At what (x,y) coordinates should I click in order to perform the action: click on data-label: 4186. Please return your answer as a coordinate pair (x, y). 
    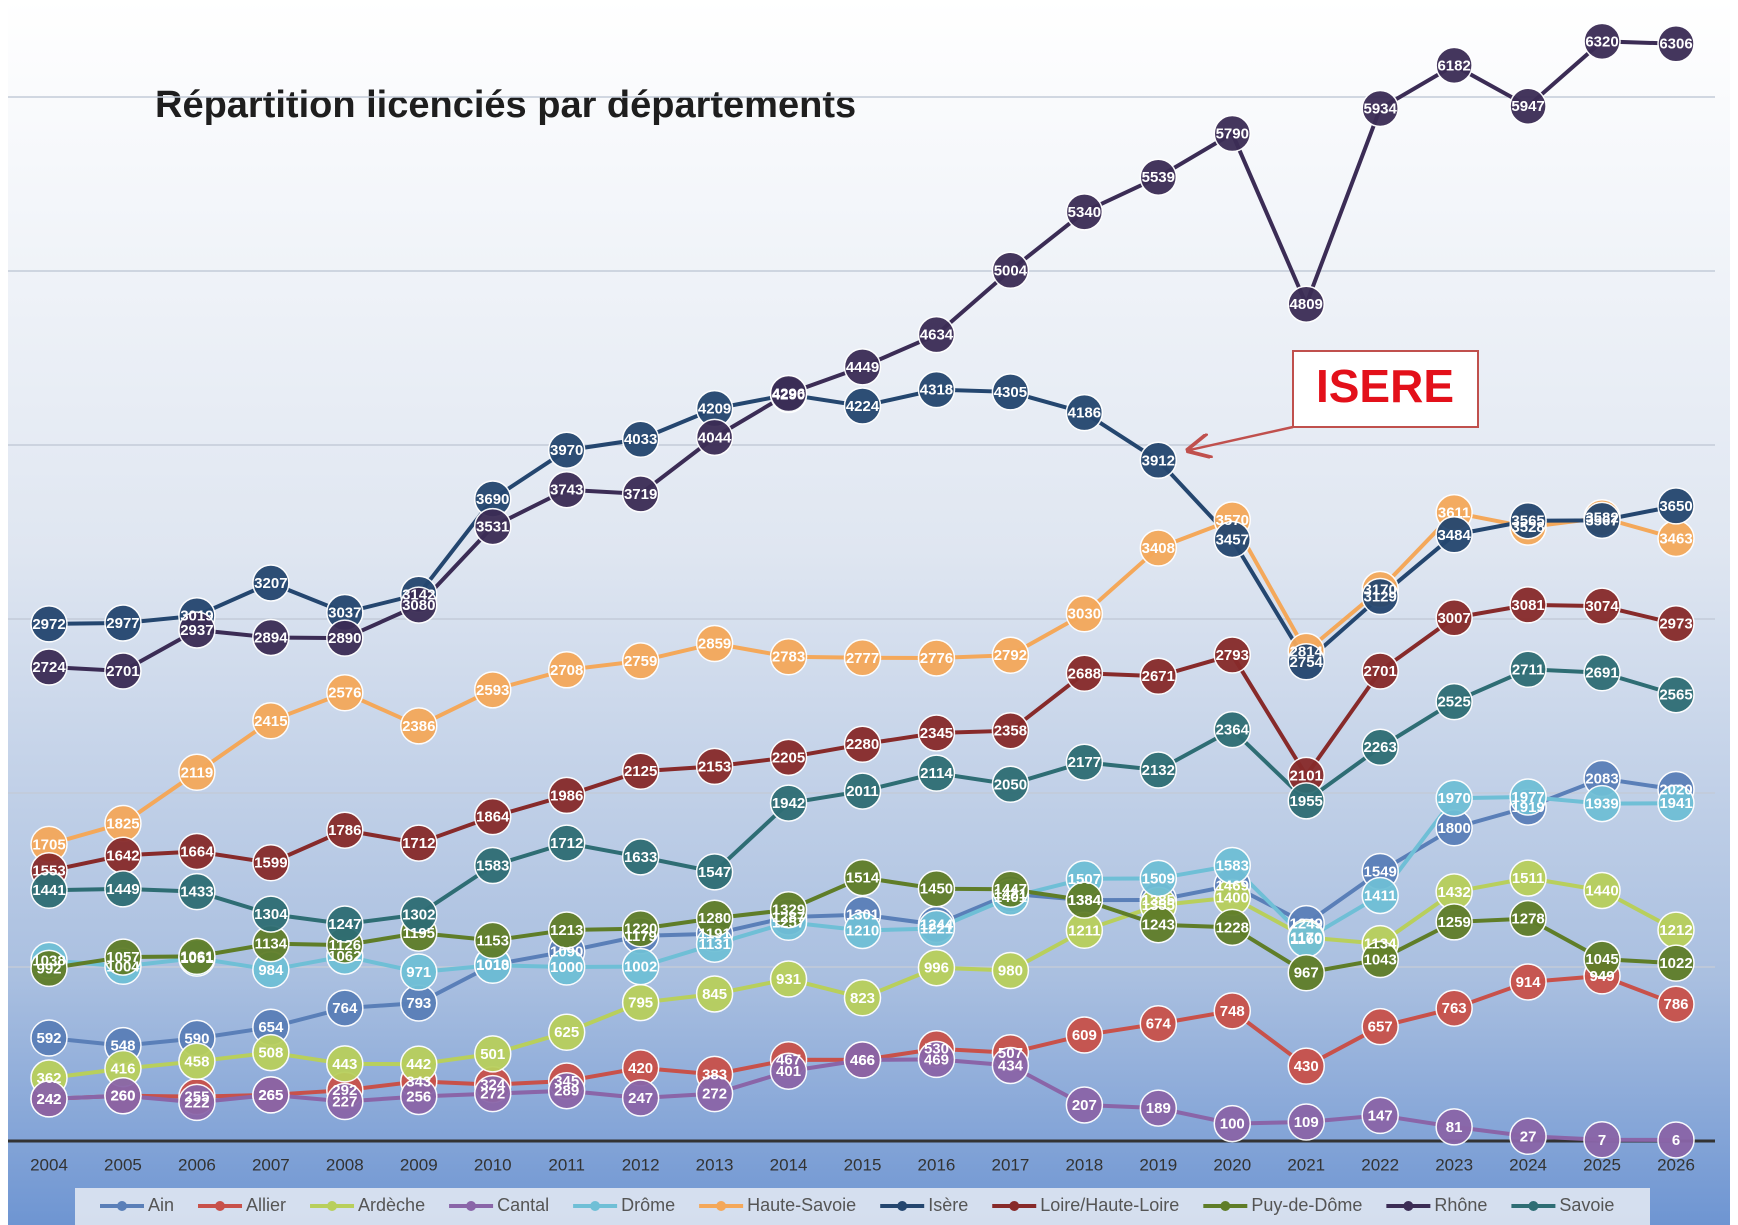
    Looking at the image, I should click on (1084, 413).